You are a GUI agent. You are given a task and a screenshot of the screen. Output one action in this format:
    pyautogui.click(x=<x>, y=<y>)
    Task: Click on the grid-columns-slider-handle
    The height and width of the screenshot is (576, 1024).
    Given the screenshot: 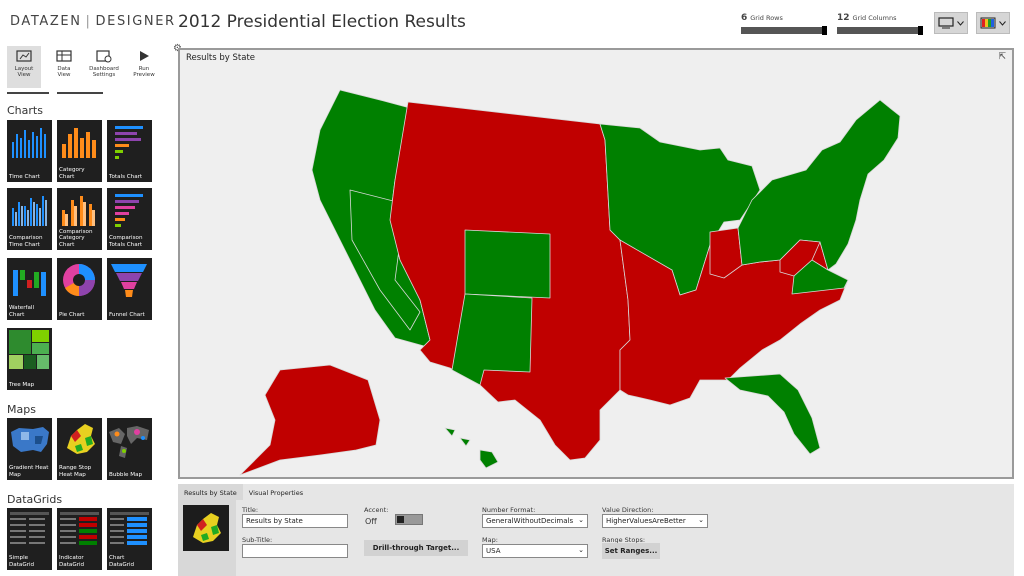 What is the action you would take?
    pyautogui.click(x=920, y=30)
    